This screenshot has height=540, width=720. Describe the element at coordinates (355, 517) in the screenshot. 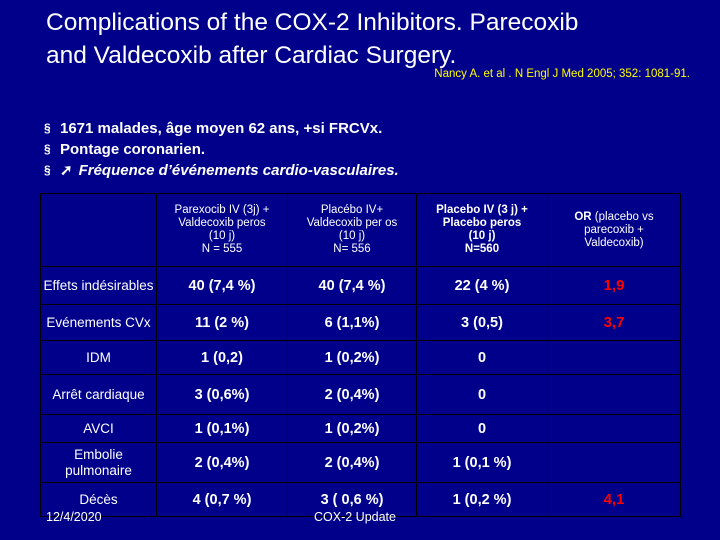

I see `footer-title: COX-2 Update` at that location.